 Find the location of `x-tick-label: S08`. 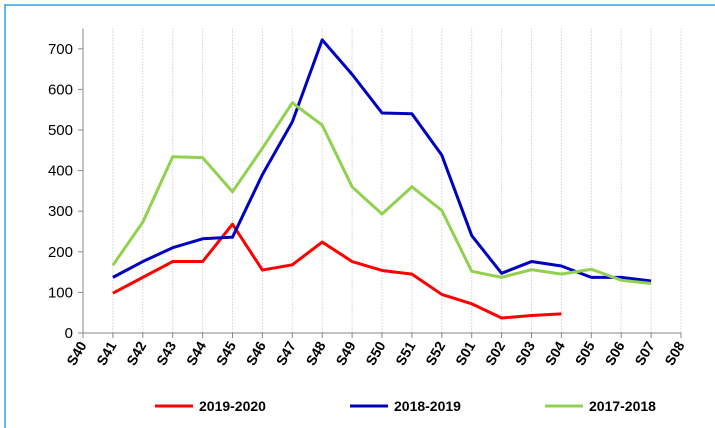

x-tick-label: S08 is located at coordinates (674, 353).